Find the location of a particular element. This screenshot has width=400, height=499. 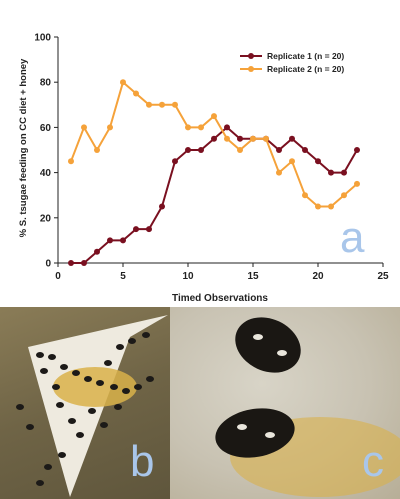

x-tick-label: 5 is located at coordinates (123, 276).